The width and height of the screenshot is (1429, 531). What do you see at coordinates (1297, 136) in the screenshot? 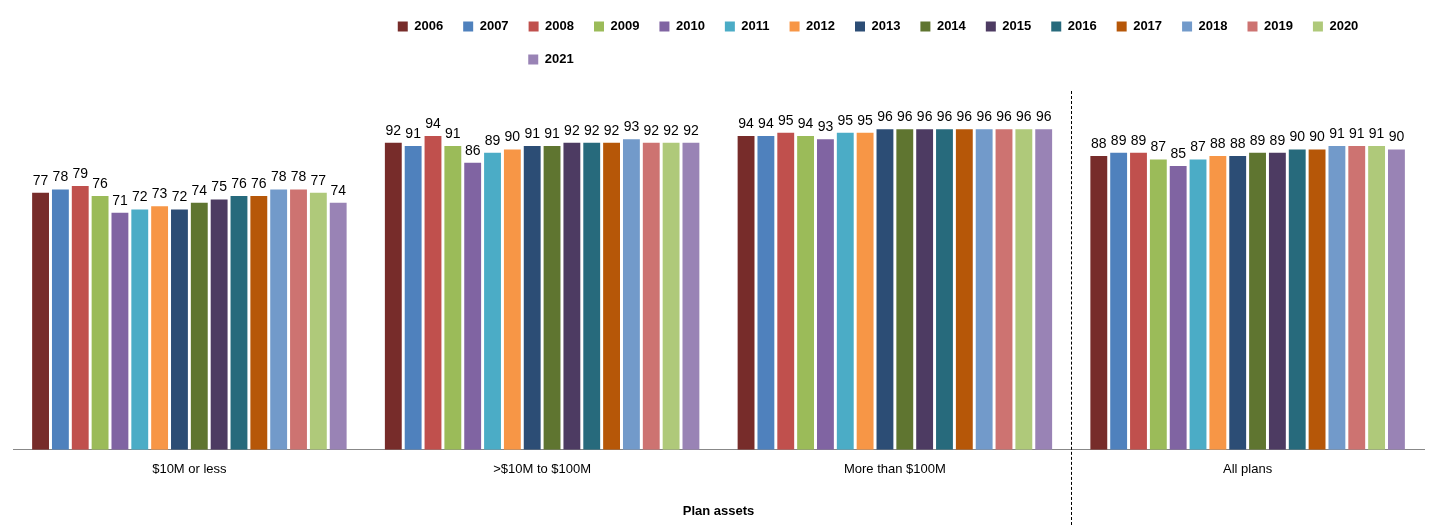
I see `data-label: 90` at bounding box center [1297, 136].